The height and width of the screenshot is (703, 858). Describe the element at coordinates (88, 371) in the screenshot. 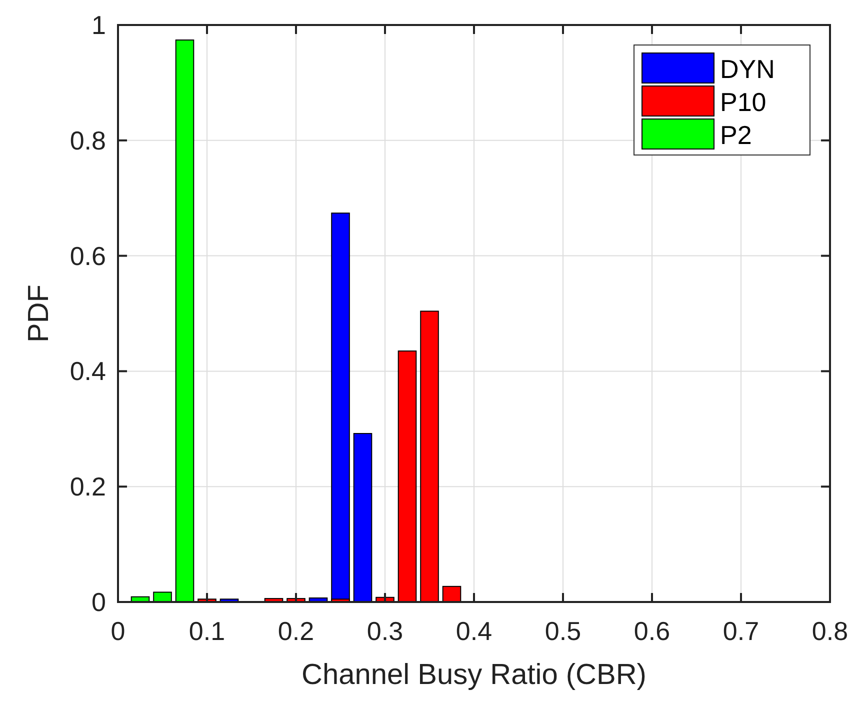

I see `y-tick-label: 0.4` at that location.